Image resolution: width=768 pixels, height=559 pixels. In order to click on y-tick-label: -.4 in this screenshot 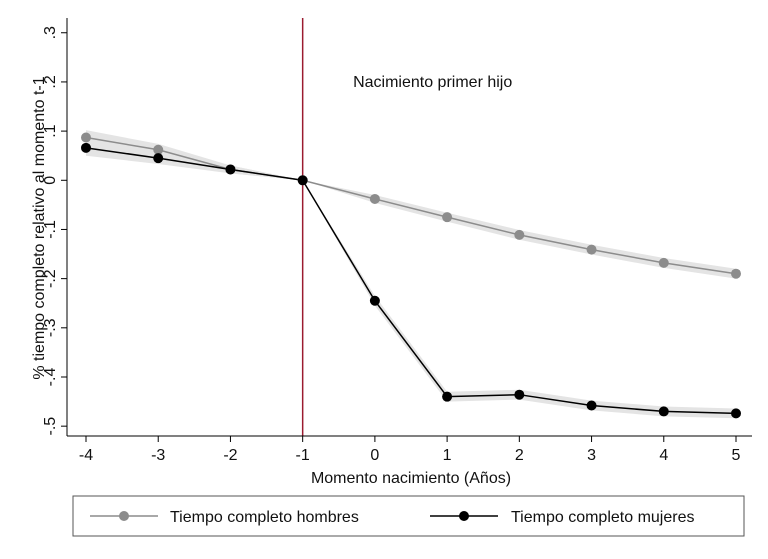, I will do `click(50, 377)`.